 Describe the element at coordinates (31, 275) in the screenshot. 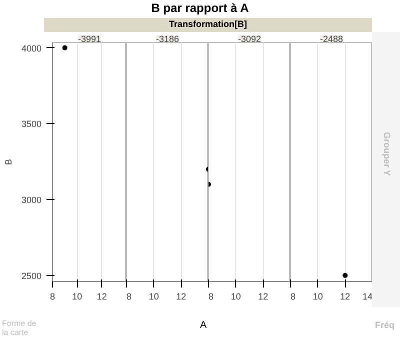

I see `y-tick-label: 2500` at that location.